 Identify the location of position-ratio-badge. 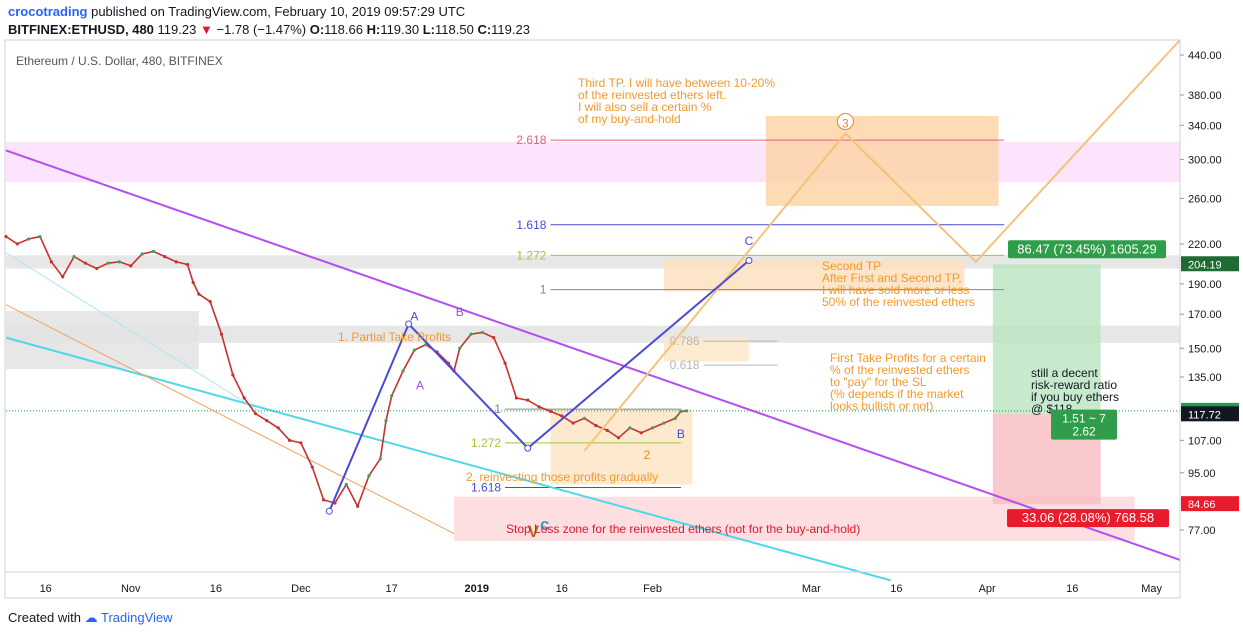
(1084, 424).